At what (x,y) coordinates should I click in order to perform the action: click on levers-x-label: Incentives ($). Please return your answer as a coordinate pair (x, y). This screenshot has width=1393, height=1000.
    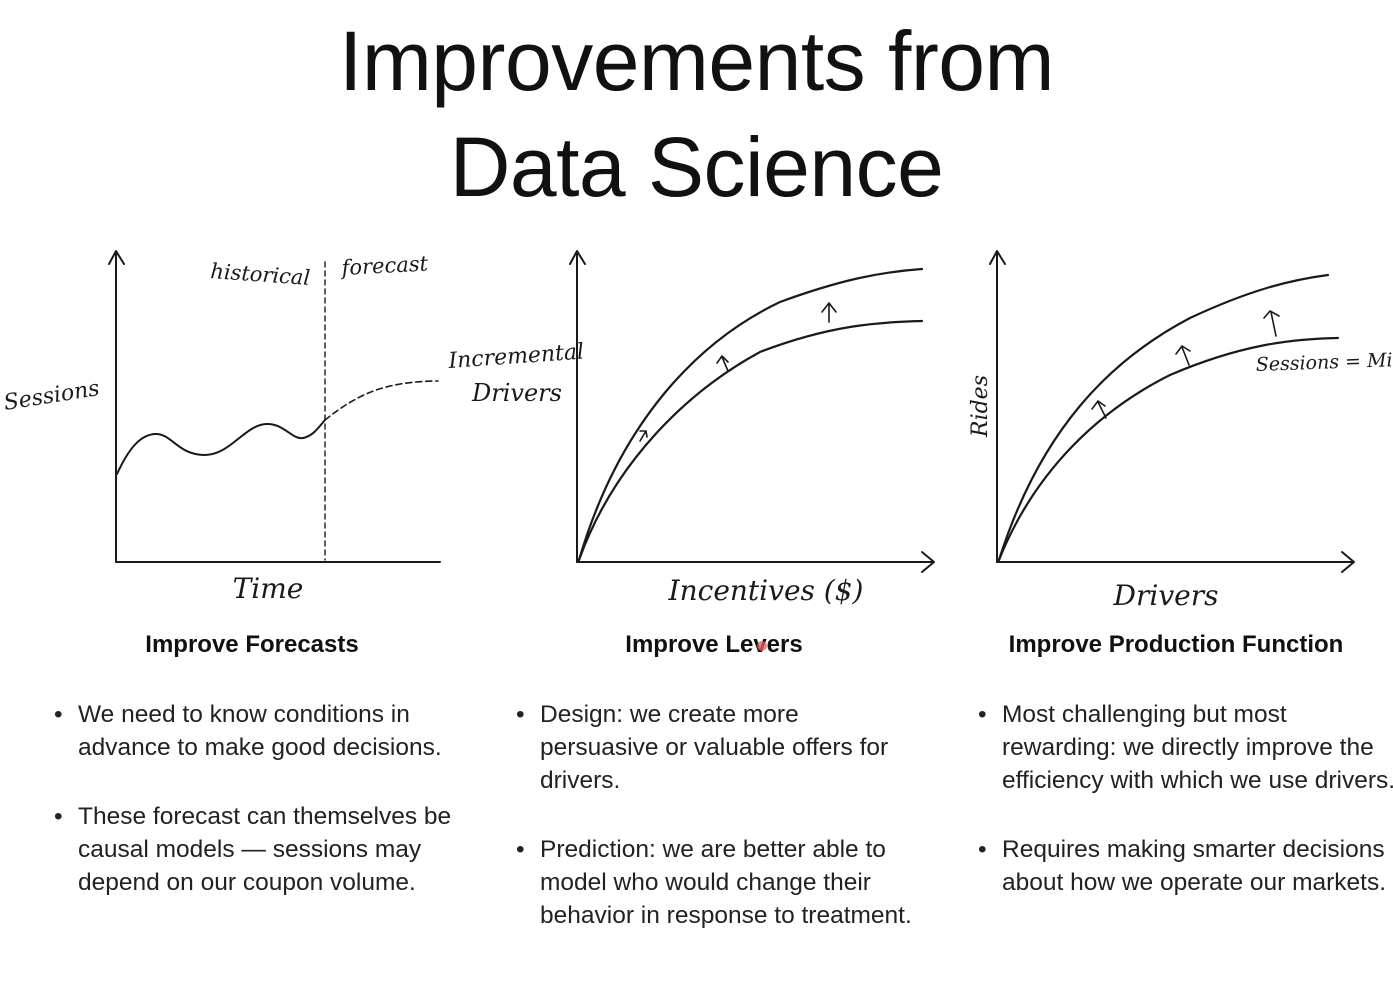
    Looking at the image, I should click on (766, 590).